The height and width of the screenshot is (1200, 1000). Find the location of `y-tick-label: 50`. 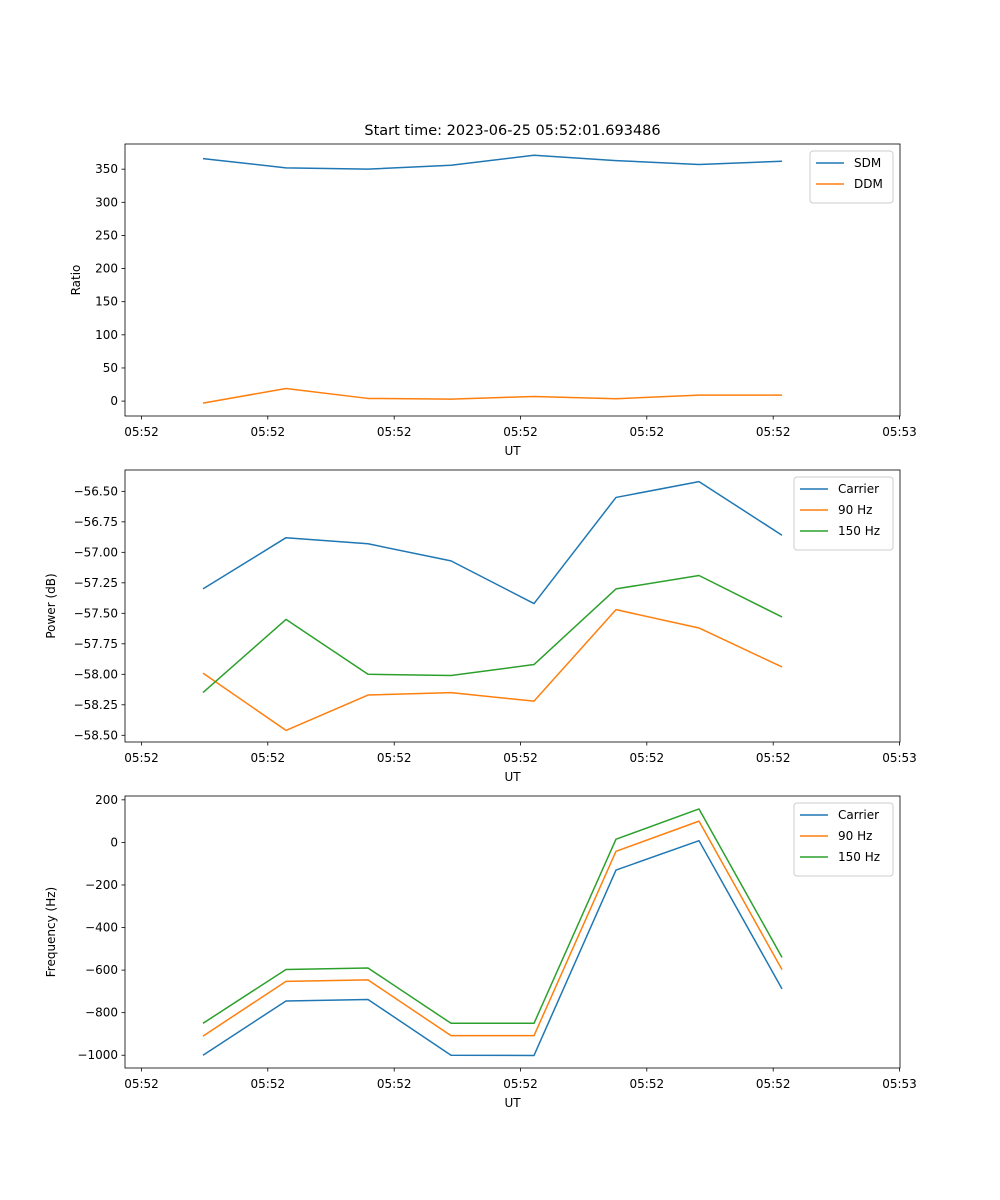

y-tick-label: 50 is located at coordinates (110, 368).